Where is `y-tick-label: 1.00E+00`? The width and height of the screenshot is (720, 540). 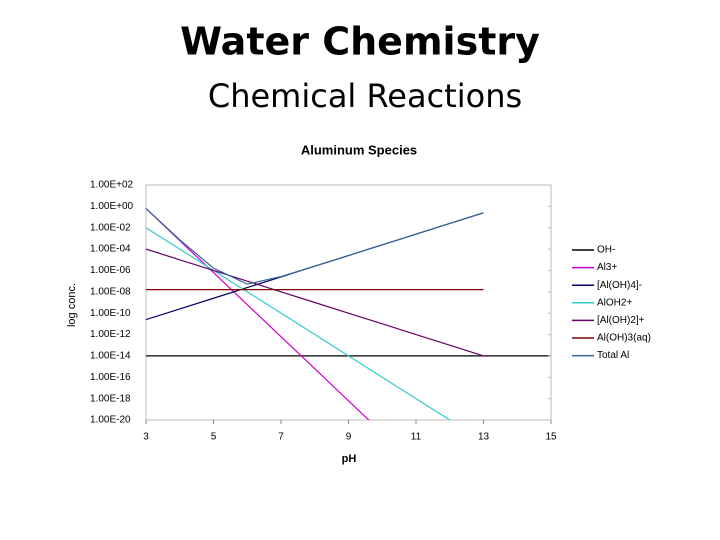
y-tick-label: 1.00E+00 is located at coordinates (112, 206).